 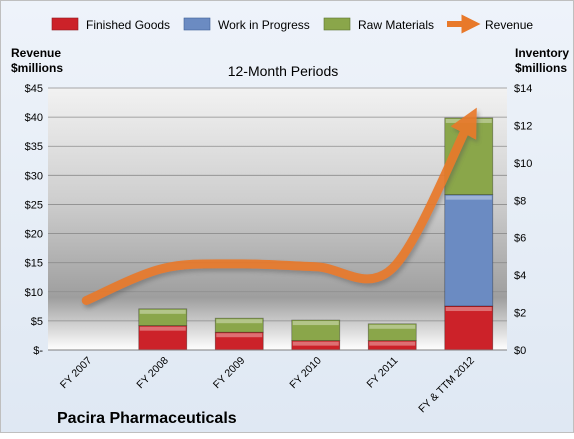 I want to click on left-tick-label: $25, so click(x=34, y=205).